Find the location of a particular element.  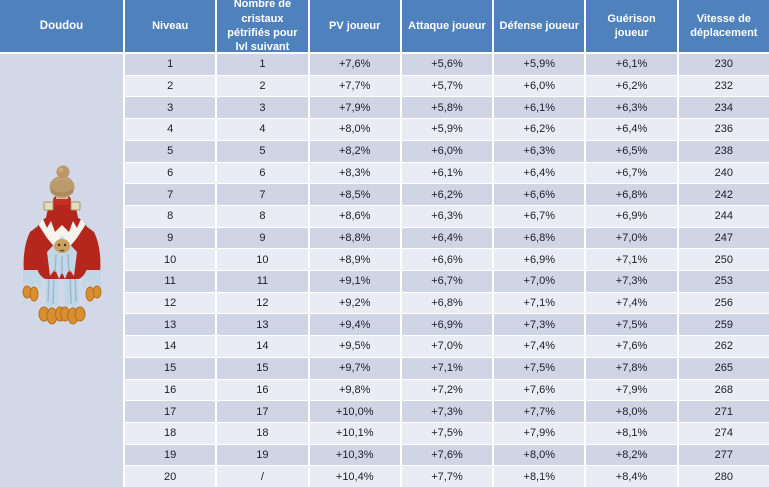

table-row: 5 5 +8,2% +6,0% +6,3% +6,5% 238 is located at coordinates (446, 151).